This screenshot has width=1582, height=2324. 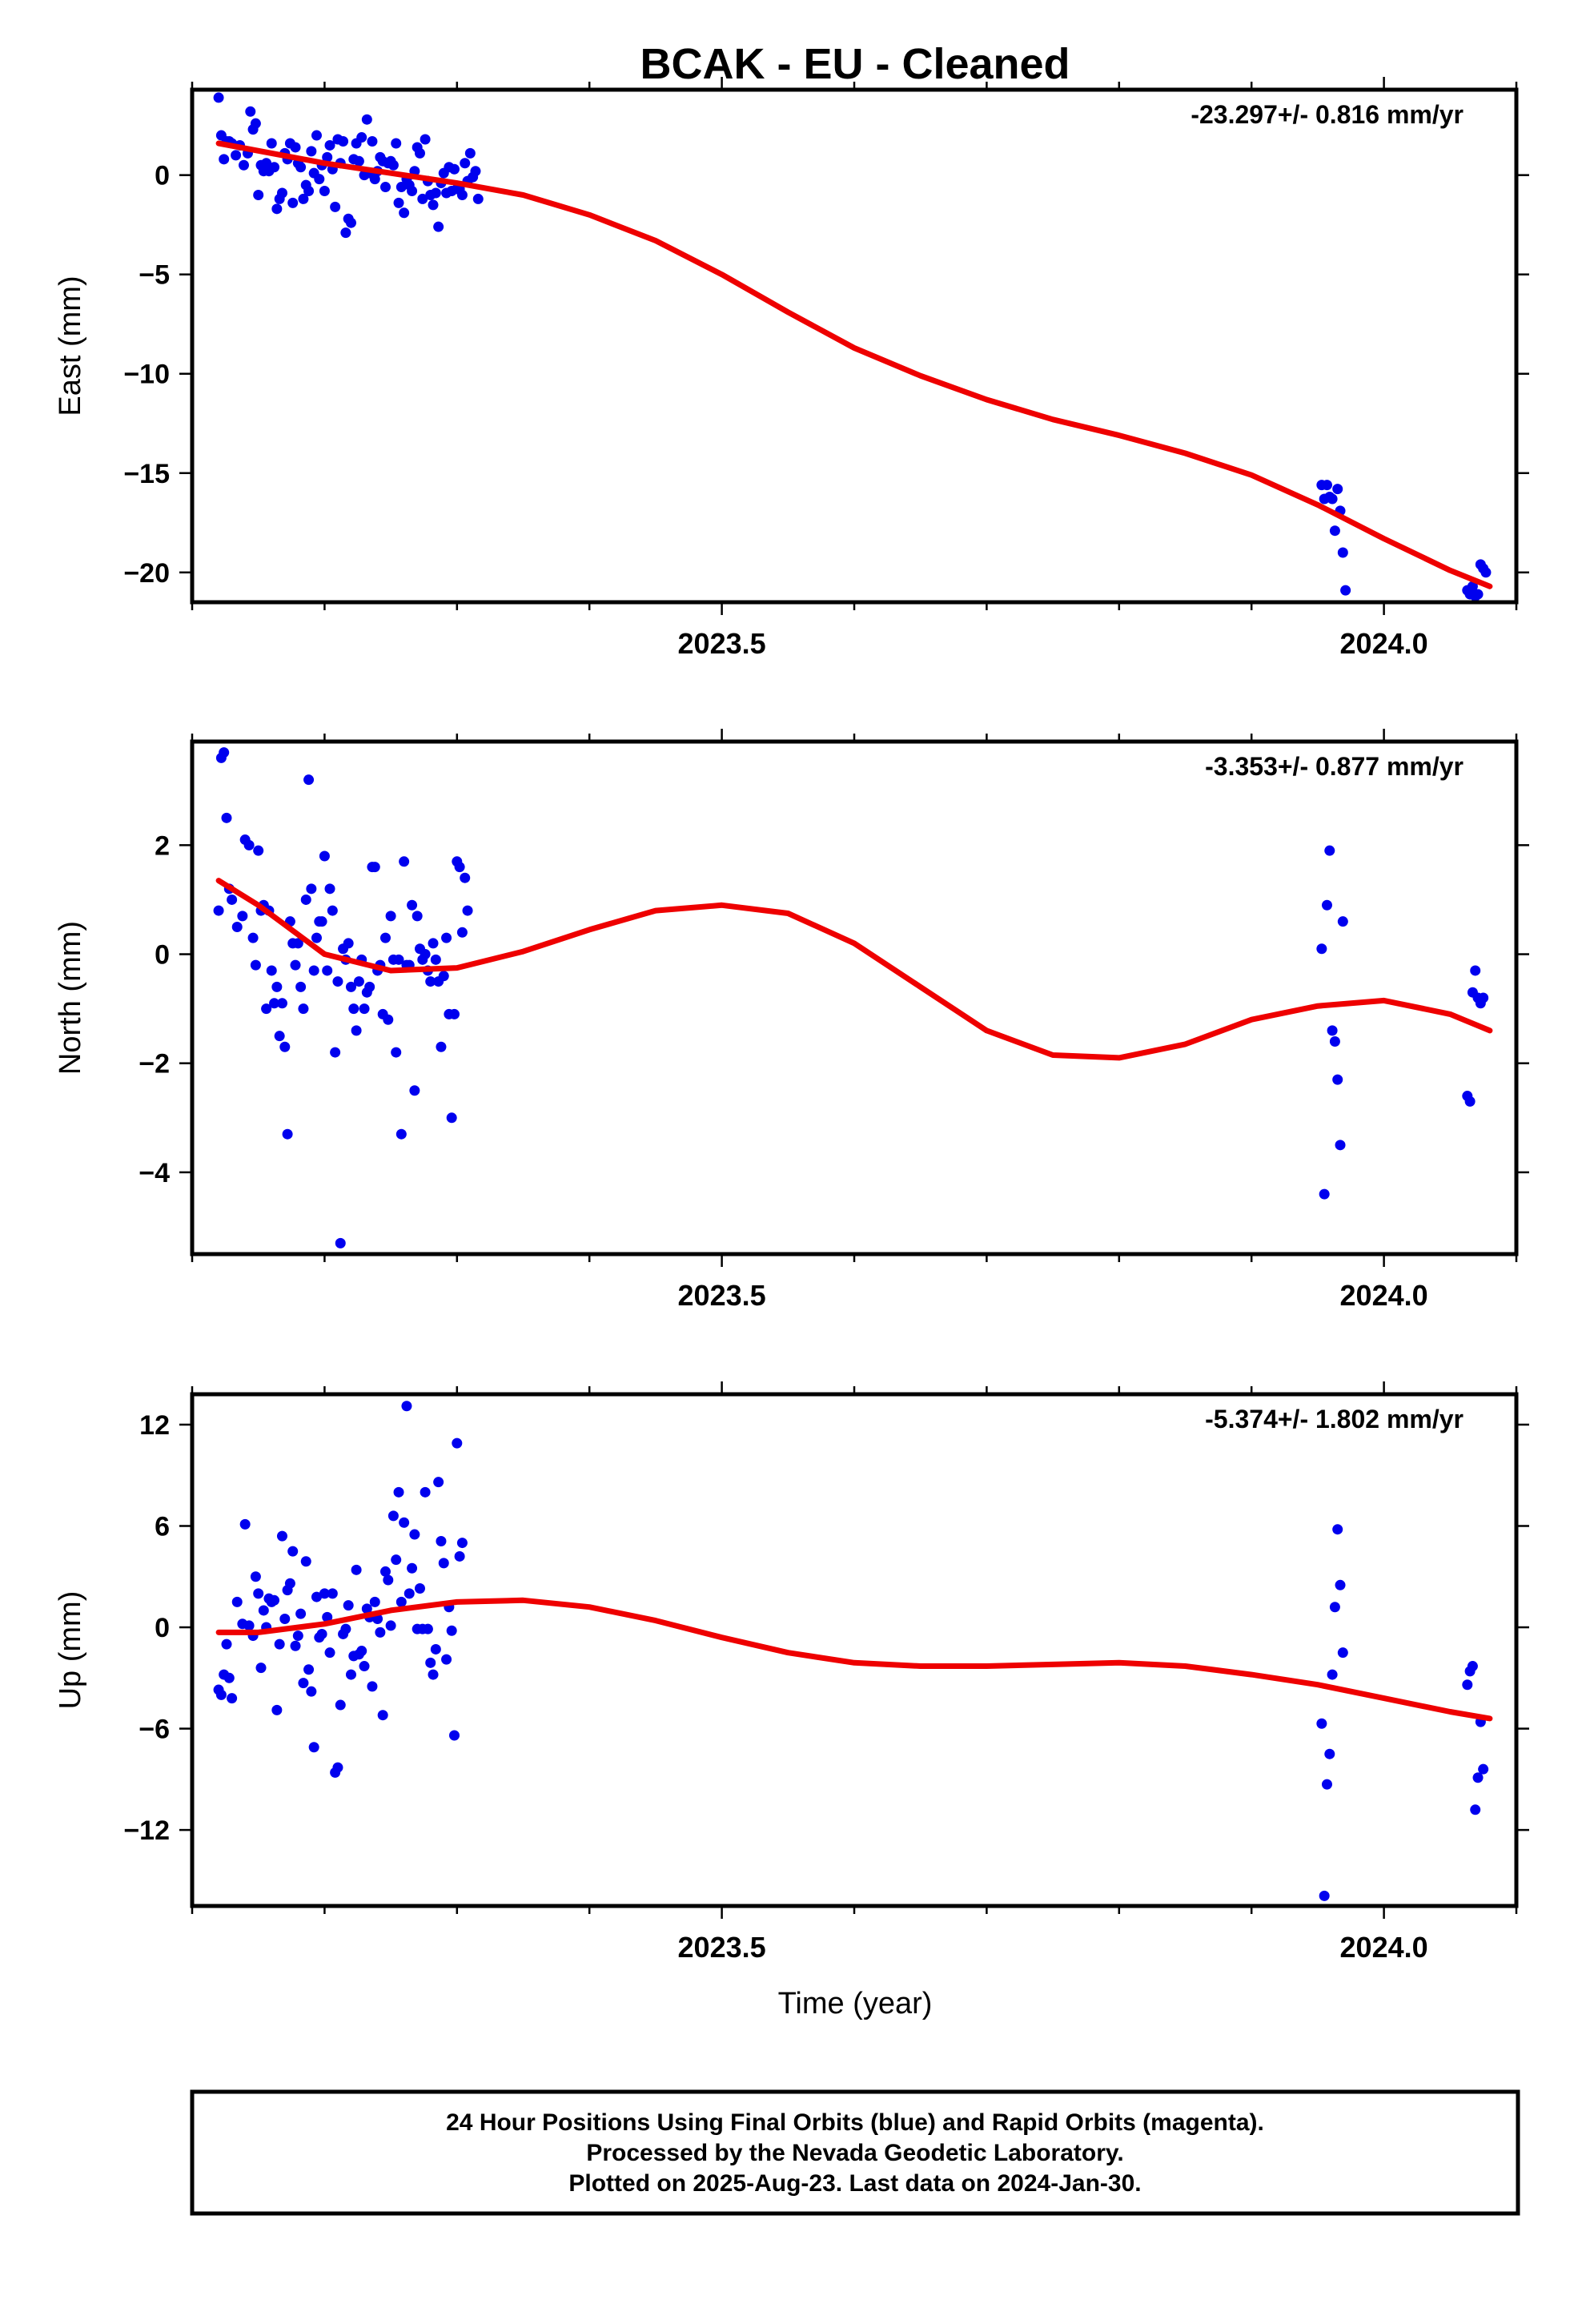 I want to click on east-xtick-label: 2023.5, so click(x=722, y=644).